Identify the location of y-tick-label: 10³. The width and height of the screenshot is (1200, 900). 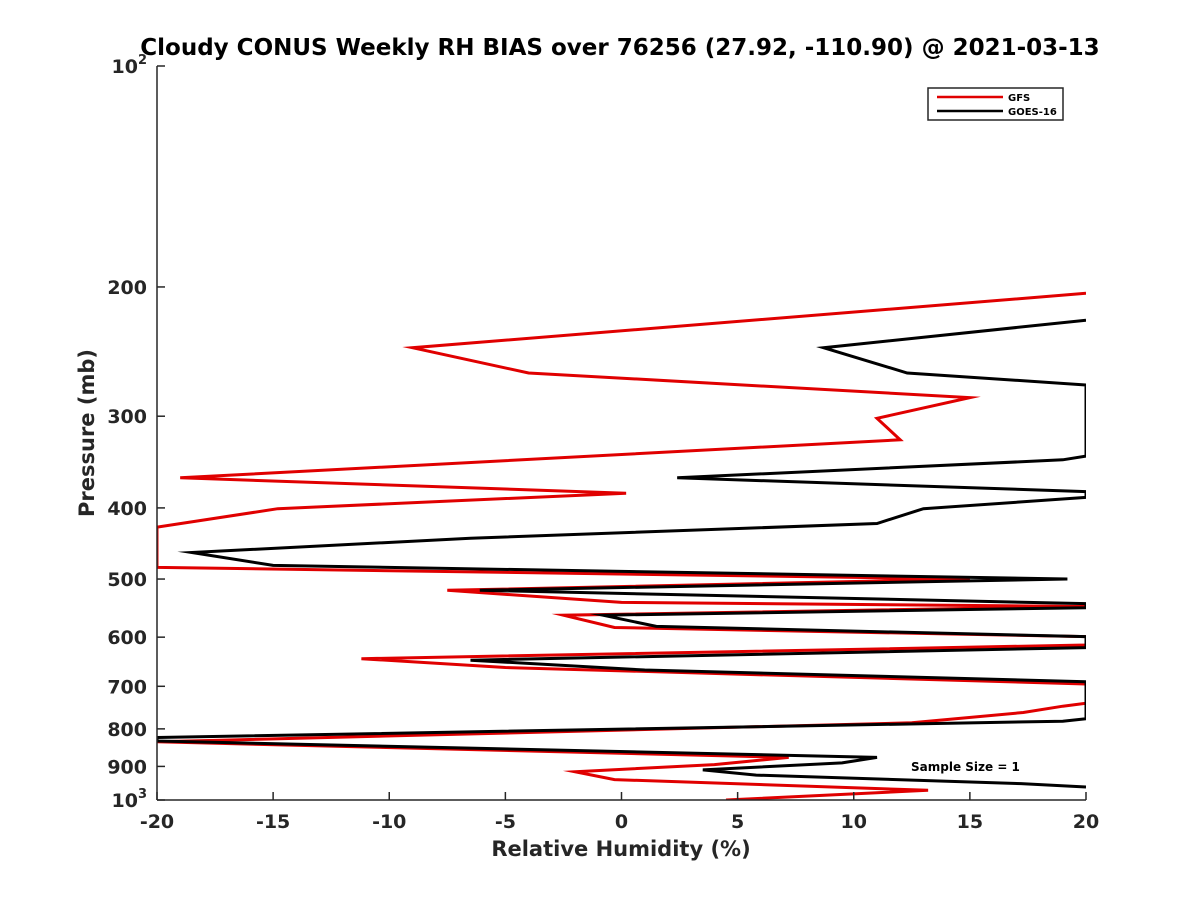
(130, 799).